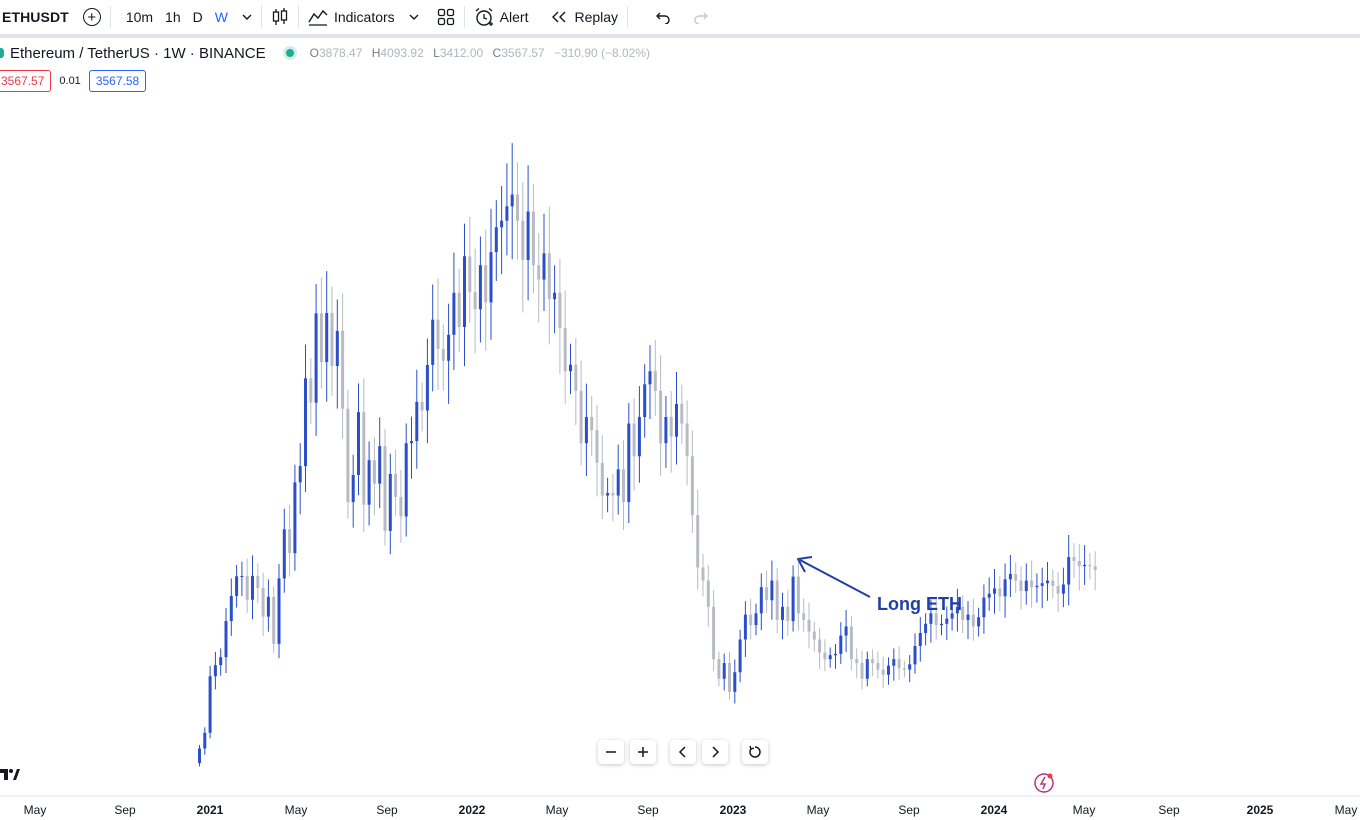 This screenshot has height=820, width=1360. I want to click on candles-icon, so click(280, 17).